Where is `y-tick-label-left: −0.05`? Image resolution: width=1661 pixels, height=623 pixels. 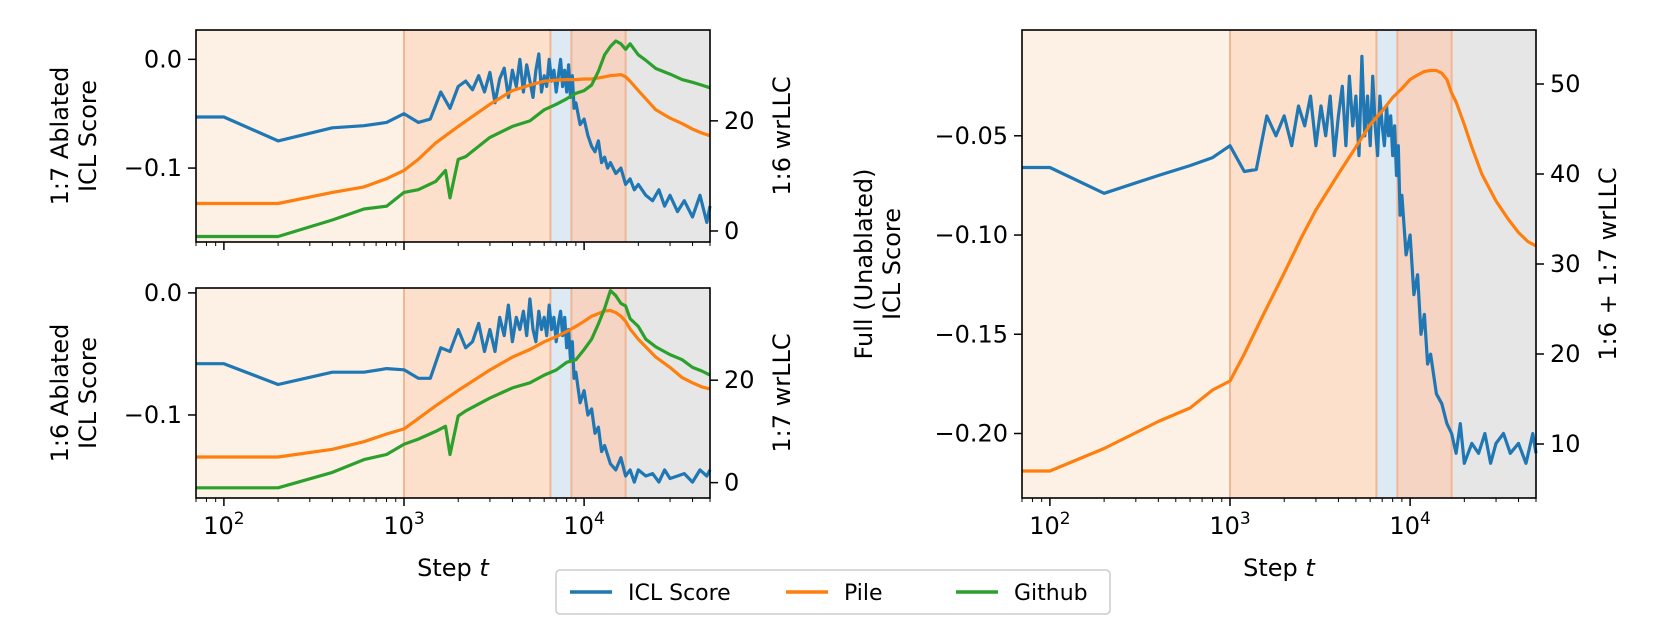 y-tick-label-left: −0.05 is located at coordinates (971, 136).